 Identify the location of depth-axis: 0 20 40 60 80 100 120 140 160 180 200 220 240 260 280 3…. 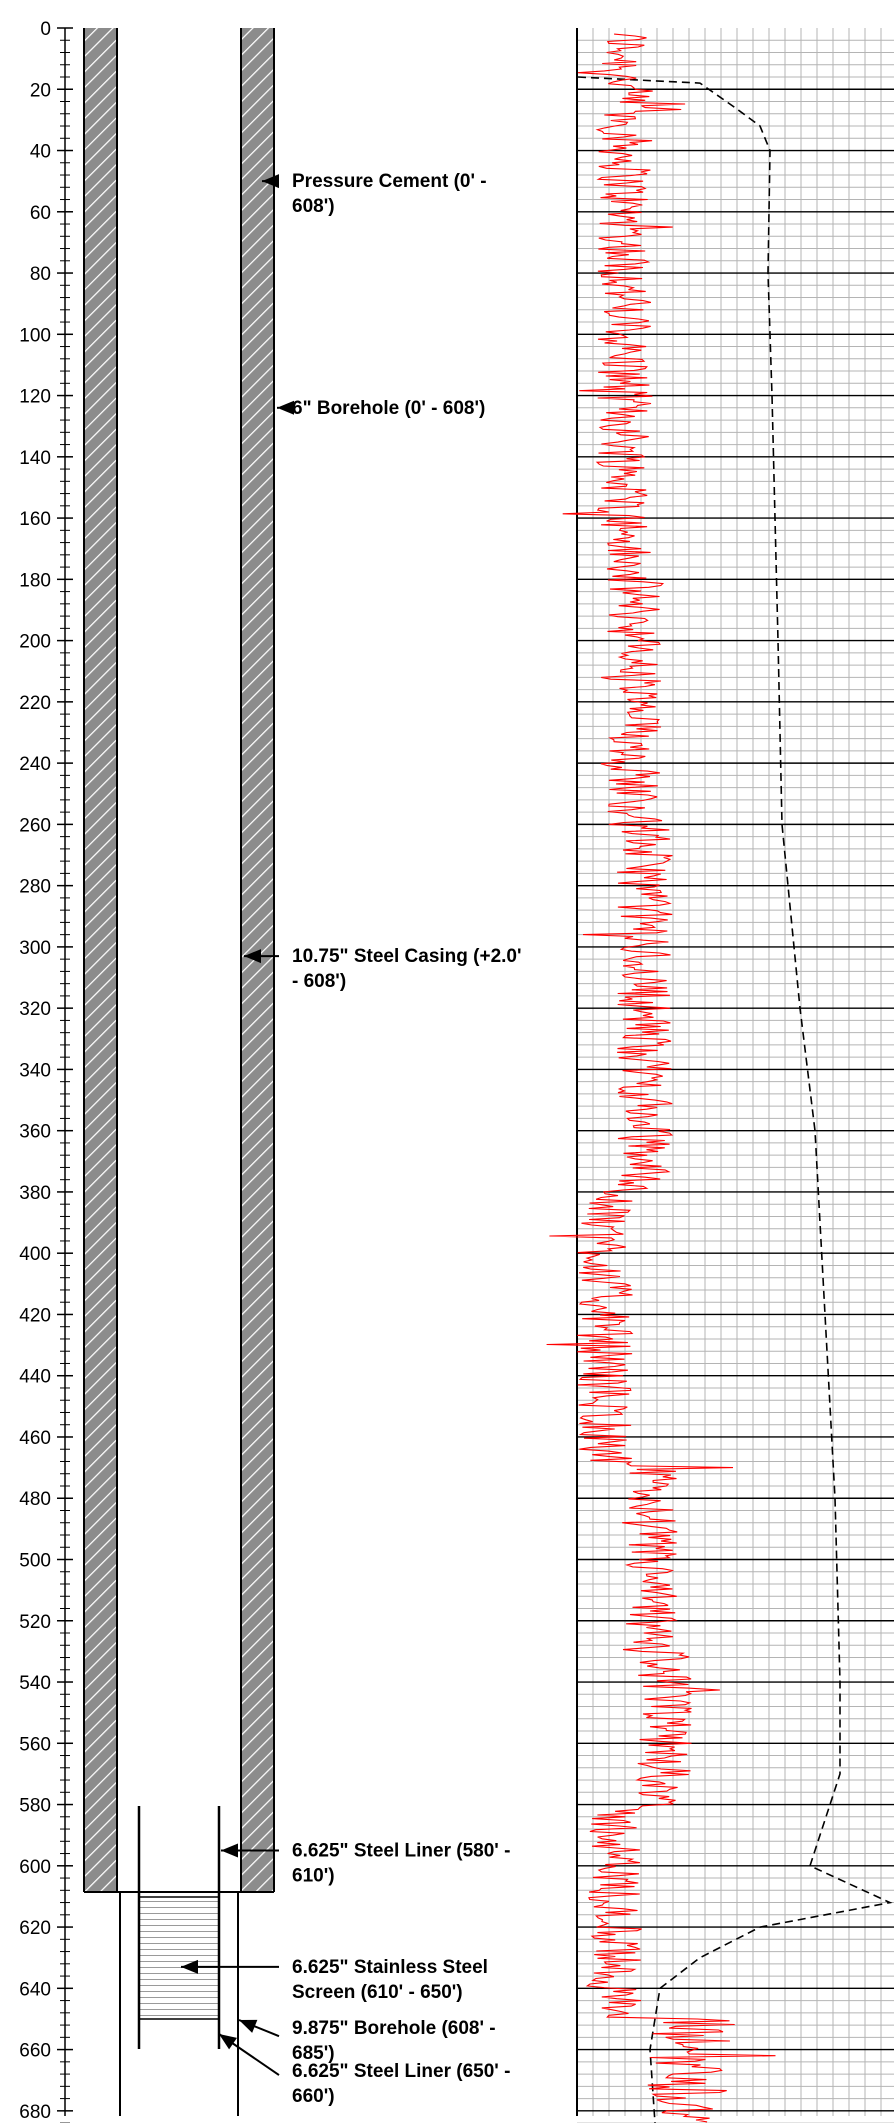
(46, 1071).